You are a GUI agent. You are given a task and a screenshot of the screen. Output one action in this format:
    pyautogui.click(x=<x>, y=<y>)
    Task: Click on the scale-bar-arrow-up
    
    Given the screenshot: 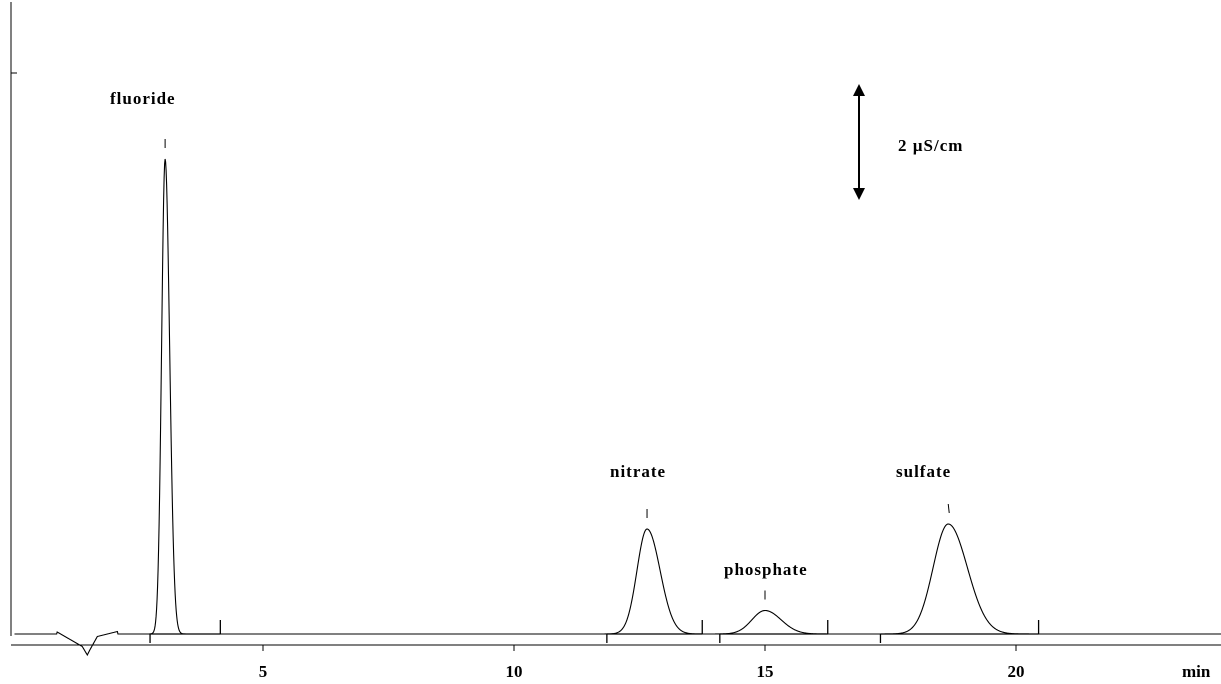 What is the action you would take?
    pyautogui.click(x=859, y=90)
    